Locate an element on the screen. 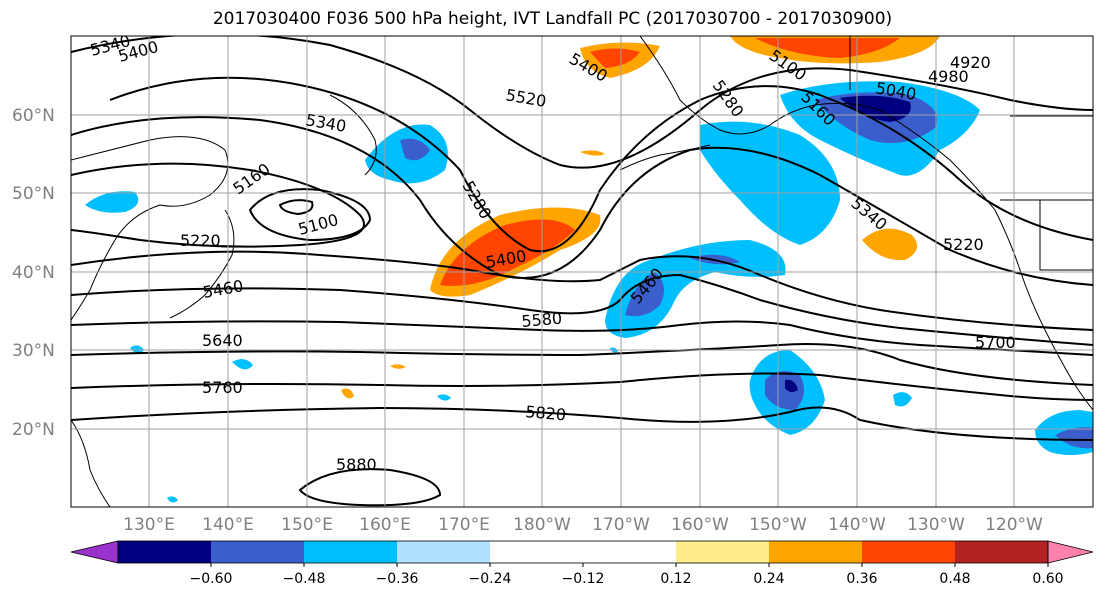  colorbar-tick-label: −0.12 is located at coordinates (583, 579).